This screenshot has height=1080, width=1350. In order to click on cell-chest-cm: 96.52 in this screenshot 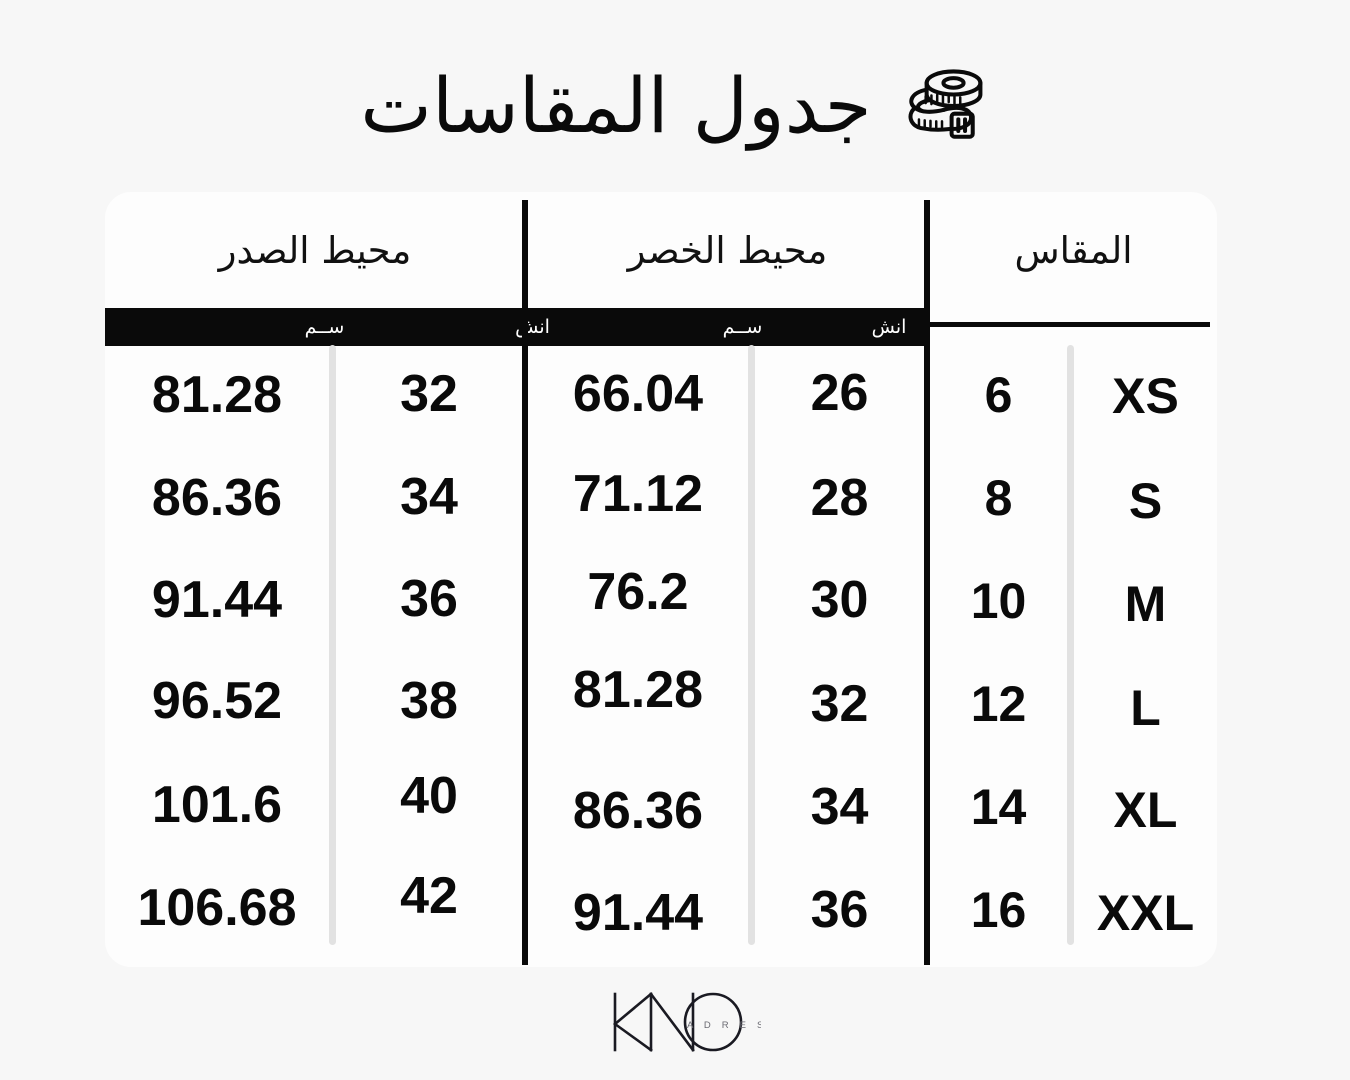, I will do `click(217, 700)`.